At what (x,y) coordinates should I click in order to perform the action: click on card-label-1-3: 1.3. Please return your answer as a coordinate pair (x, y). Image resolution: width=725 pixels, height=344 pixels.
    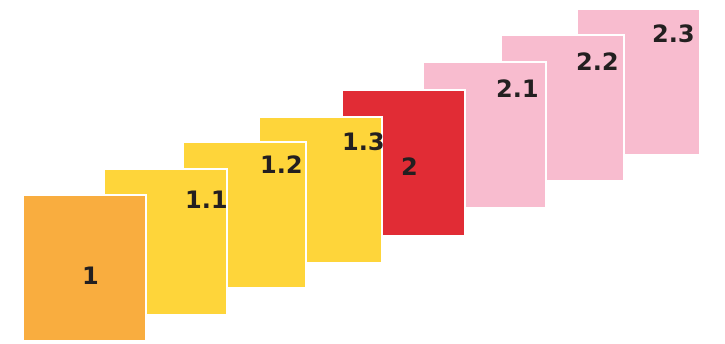
    Looking at the image, I should click on (363, 142).